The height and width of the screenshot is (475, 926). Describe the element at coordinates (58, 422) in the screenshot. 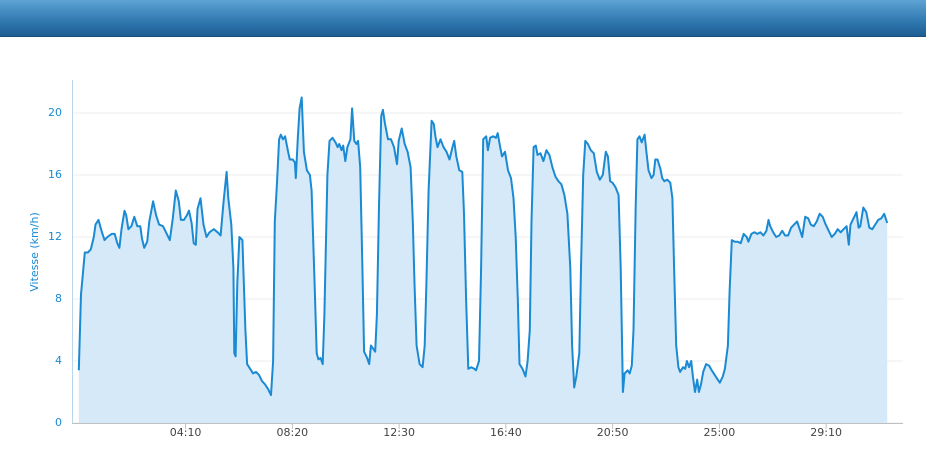

I see `y-tick-label: 0` at that location.